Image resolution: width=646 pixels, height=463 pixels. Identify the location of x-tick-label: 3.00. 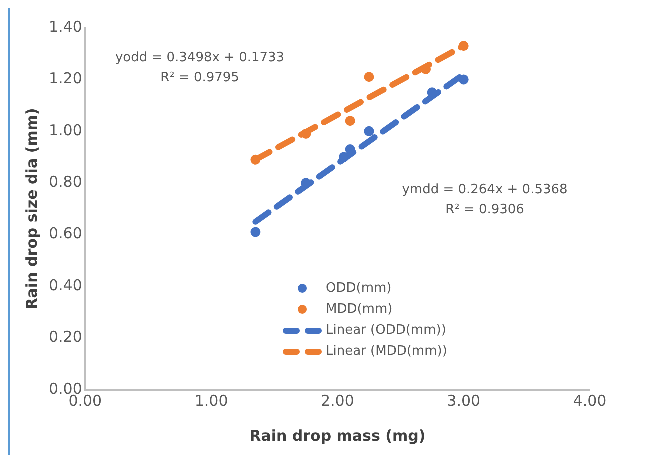
(464, 401).